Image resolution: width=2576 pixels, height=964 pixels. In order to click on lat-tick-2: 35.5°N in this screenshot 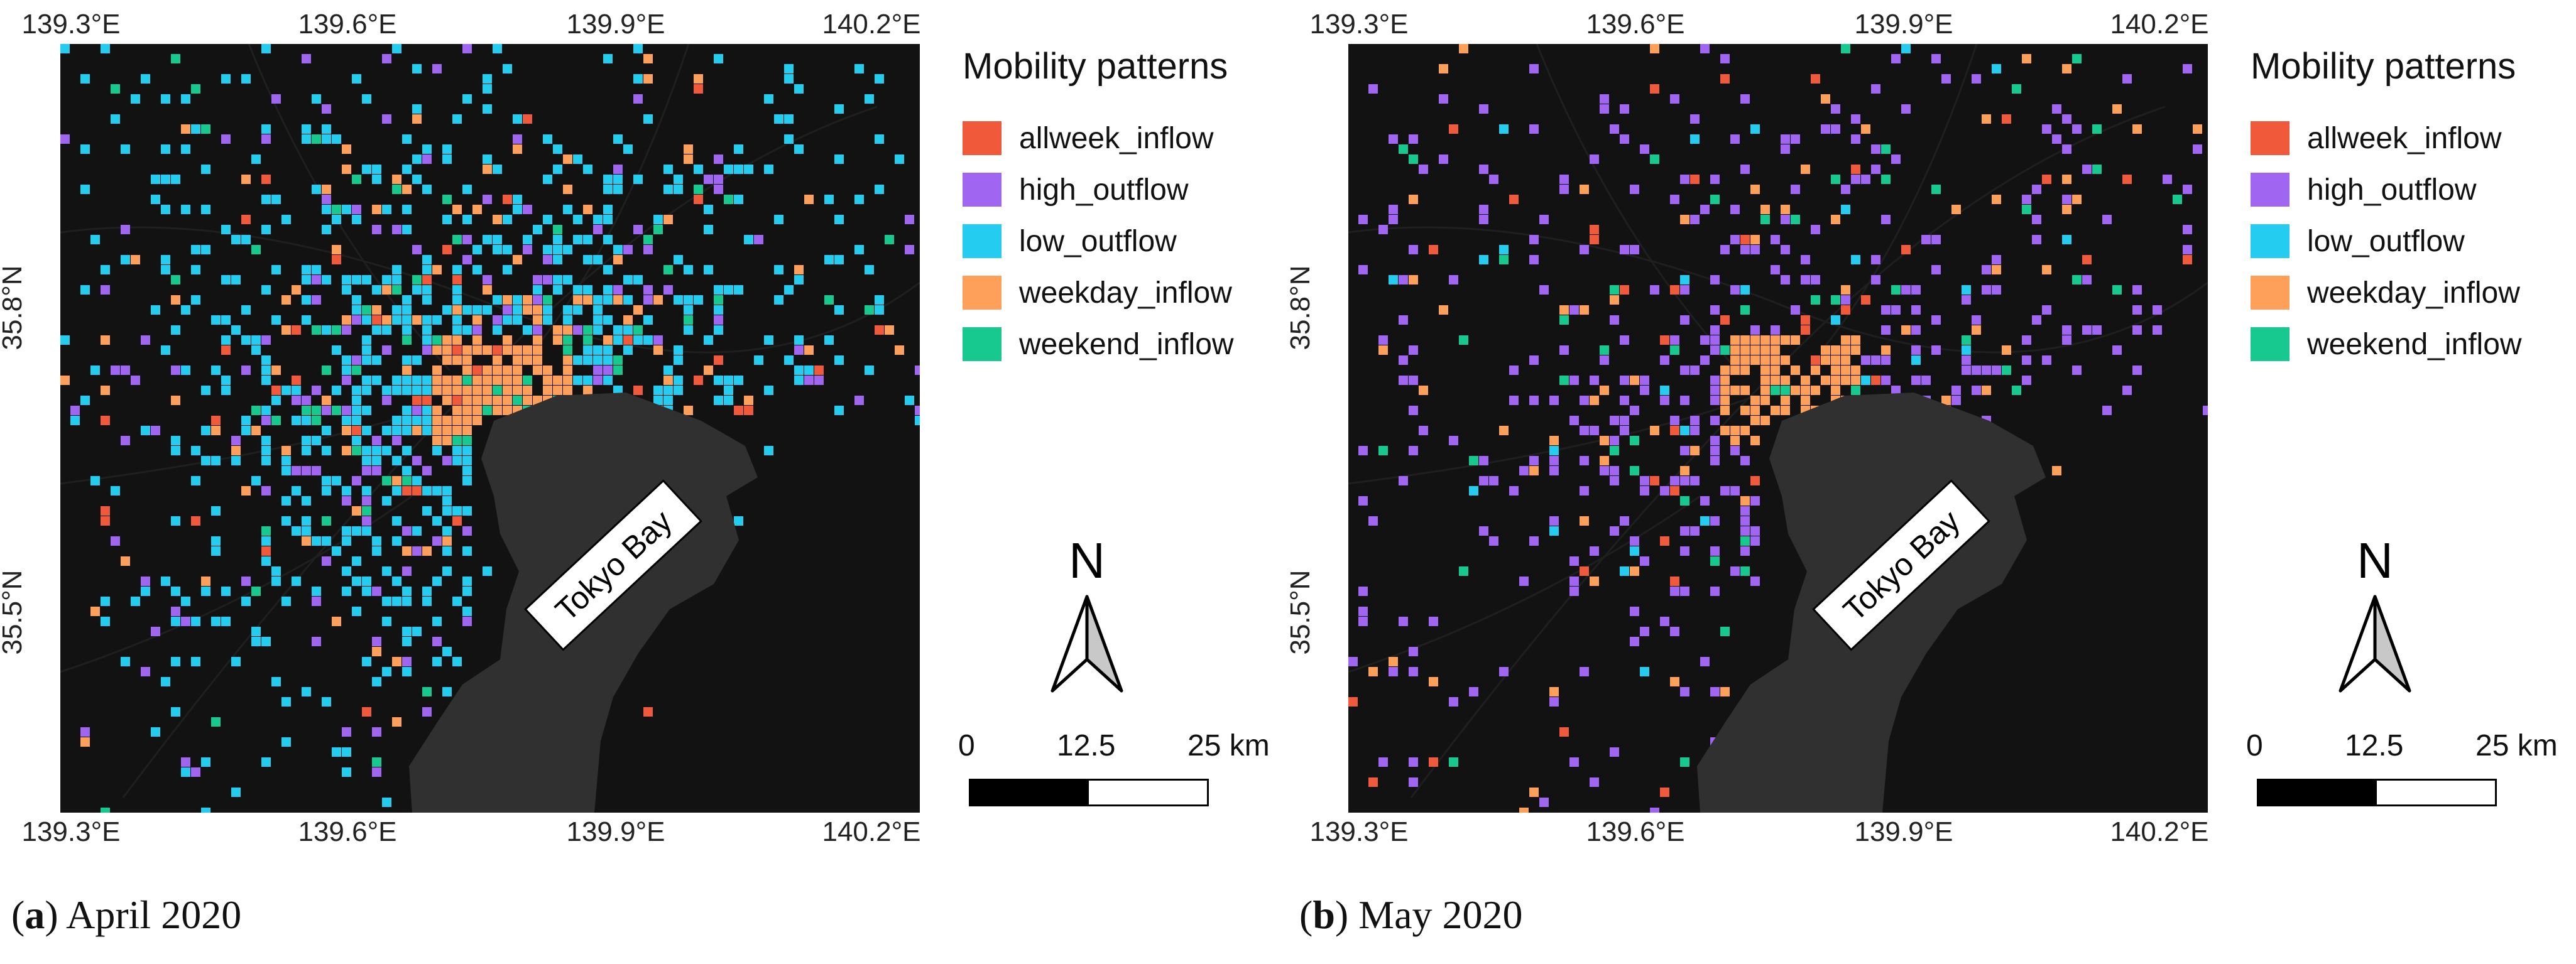, I will do `click(1300, 612)`.